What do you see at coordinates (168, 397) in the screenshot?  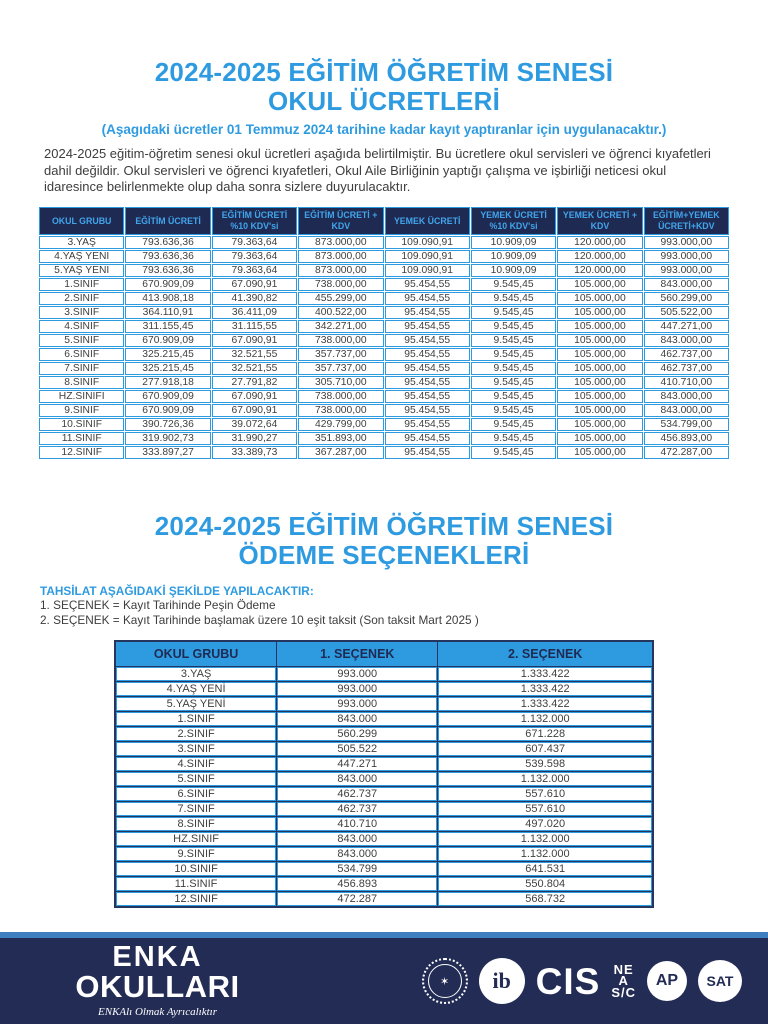 I see `value-cell: 670.909,09` at bounding box center [168, 397].